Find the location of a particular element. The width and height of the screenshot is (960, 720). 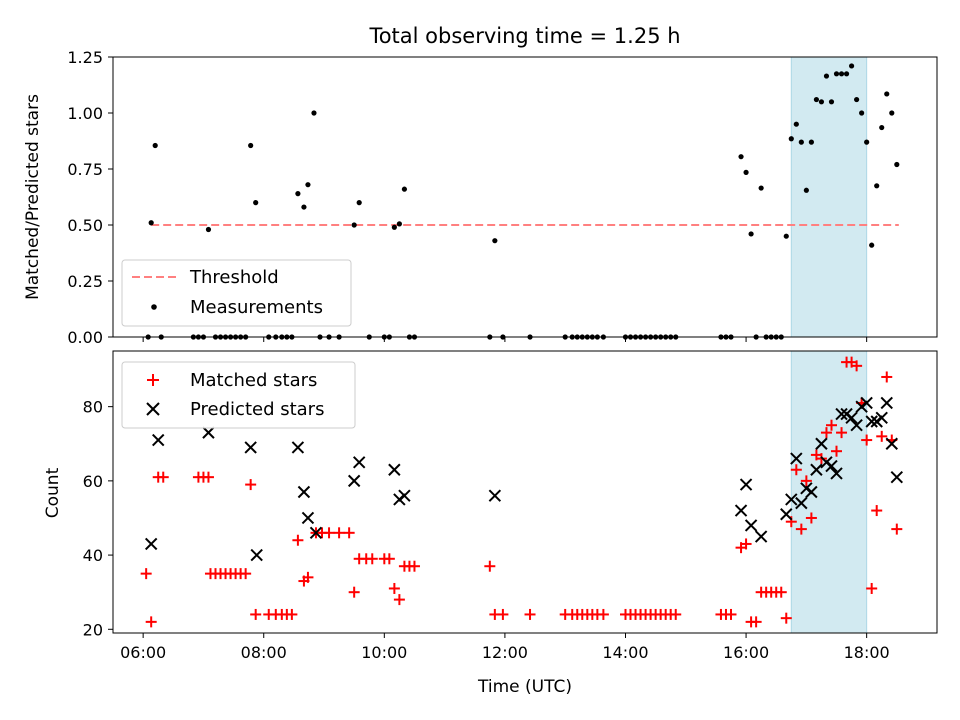

bottom-y-tick-label: 60 is located at coordinates (93, 481).